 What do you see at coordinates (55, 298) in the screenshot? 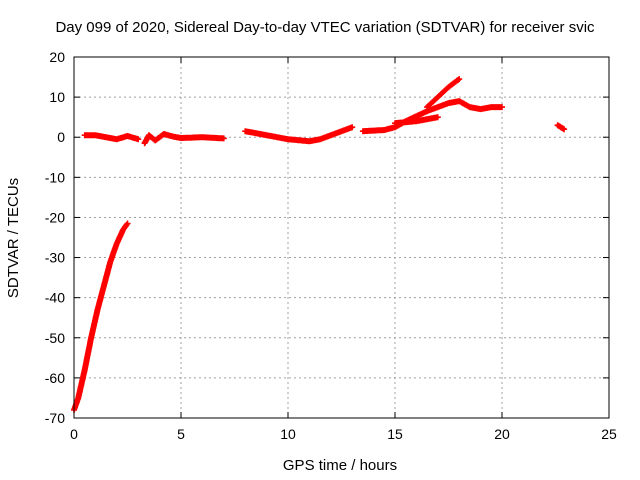
I see `y-tick-label: -40` at bounding box center [55, 298].